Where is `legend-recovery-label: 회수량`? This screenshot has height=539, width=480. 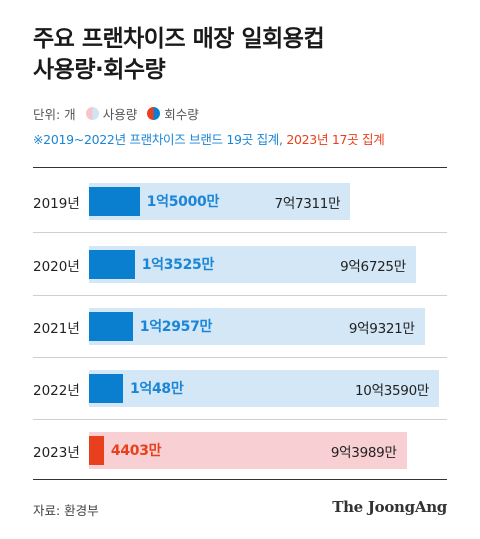 legend-recovery-label: 회수량 is located at coordinates (181, 114).